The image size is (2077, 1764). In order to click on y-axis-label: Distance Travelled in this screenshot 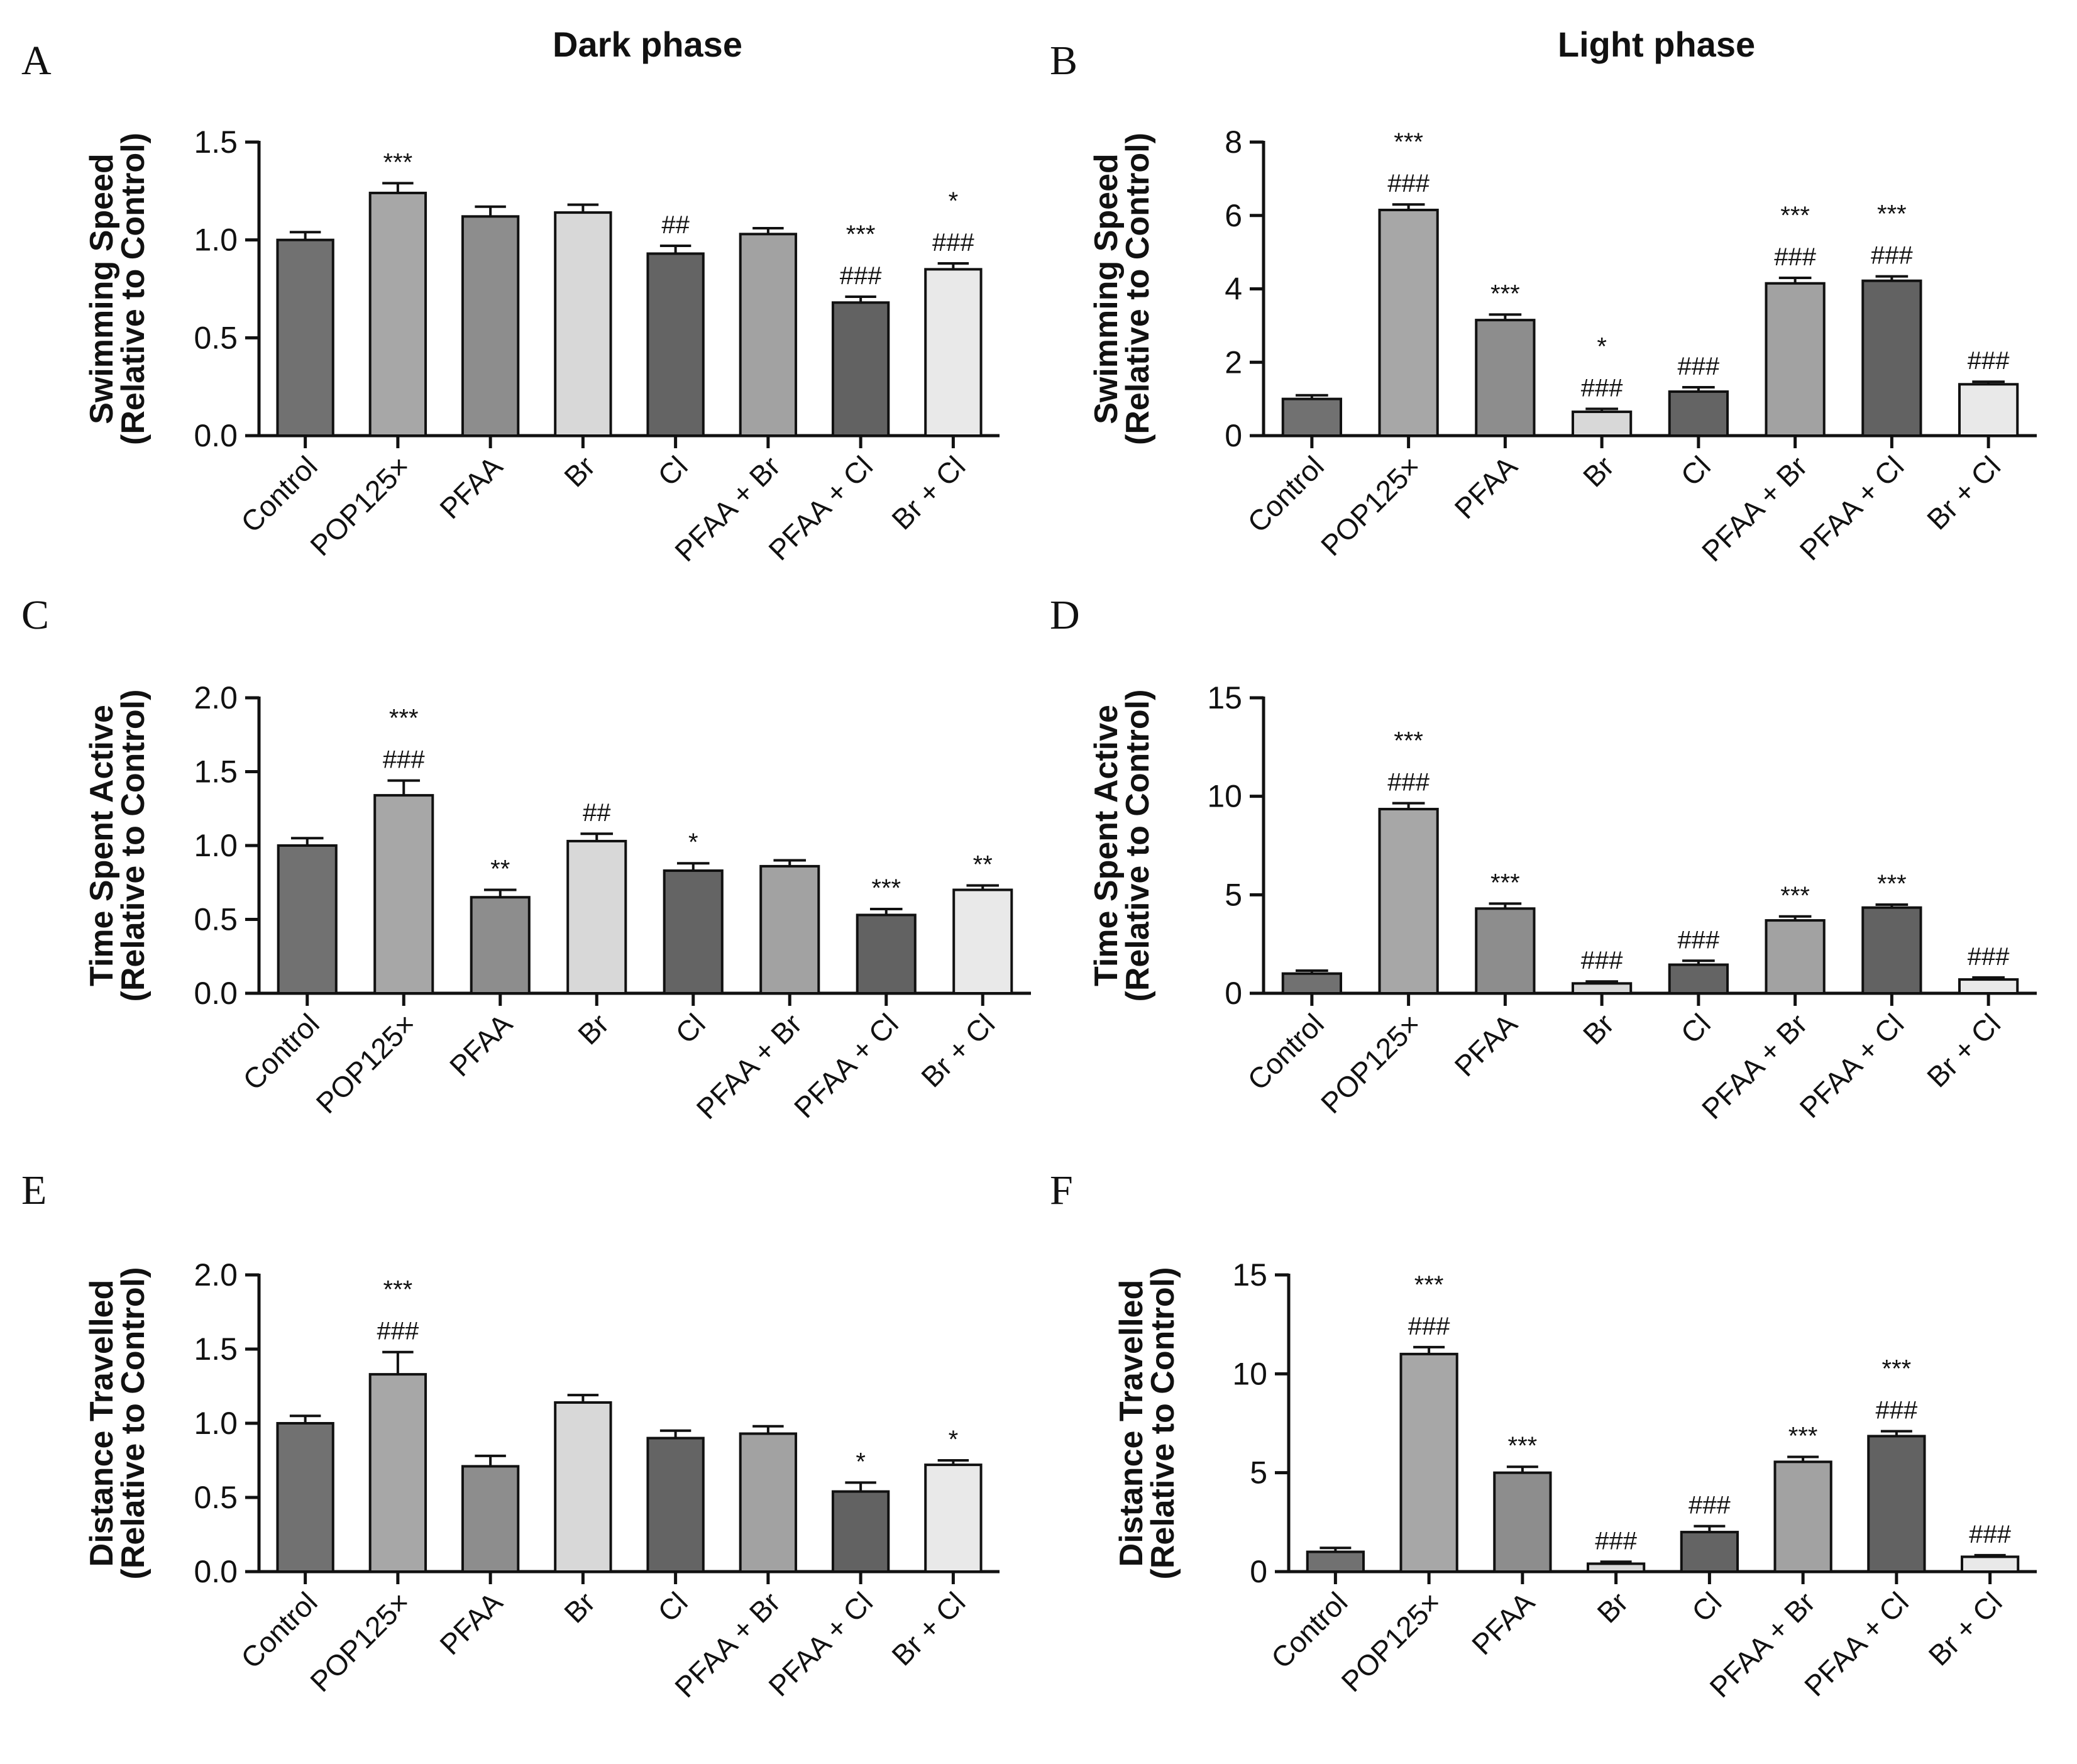, I will do `click(102, 1424)`.